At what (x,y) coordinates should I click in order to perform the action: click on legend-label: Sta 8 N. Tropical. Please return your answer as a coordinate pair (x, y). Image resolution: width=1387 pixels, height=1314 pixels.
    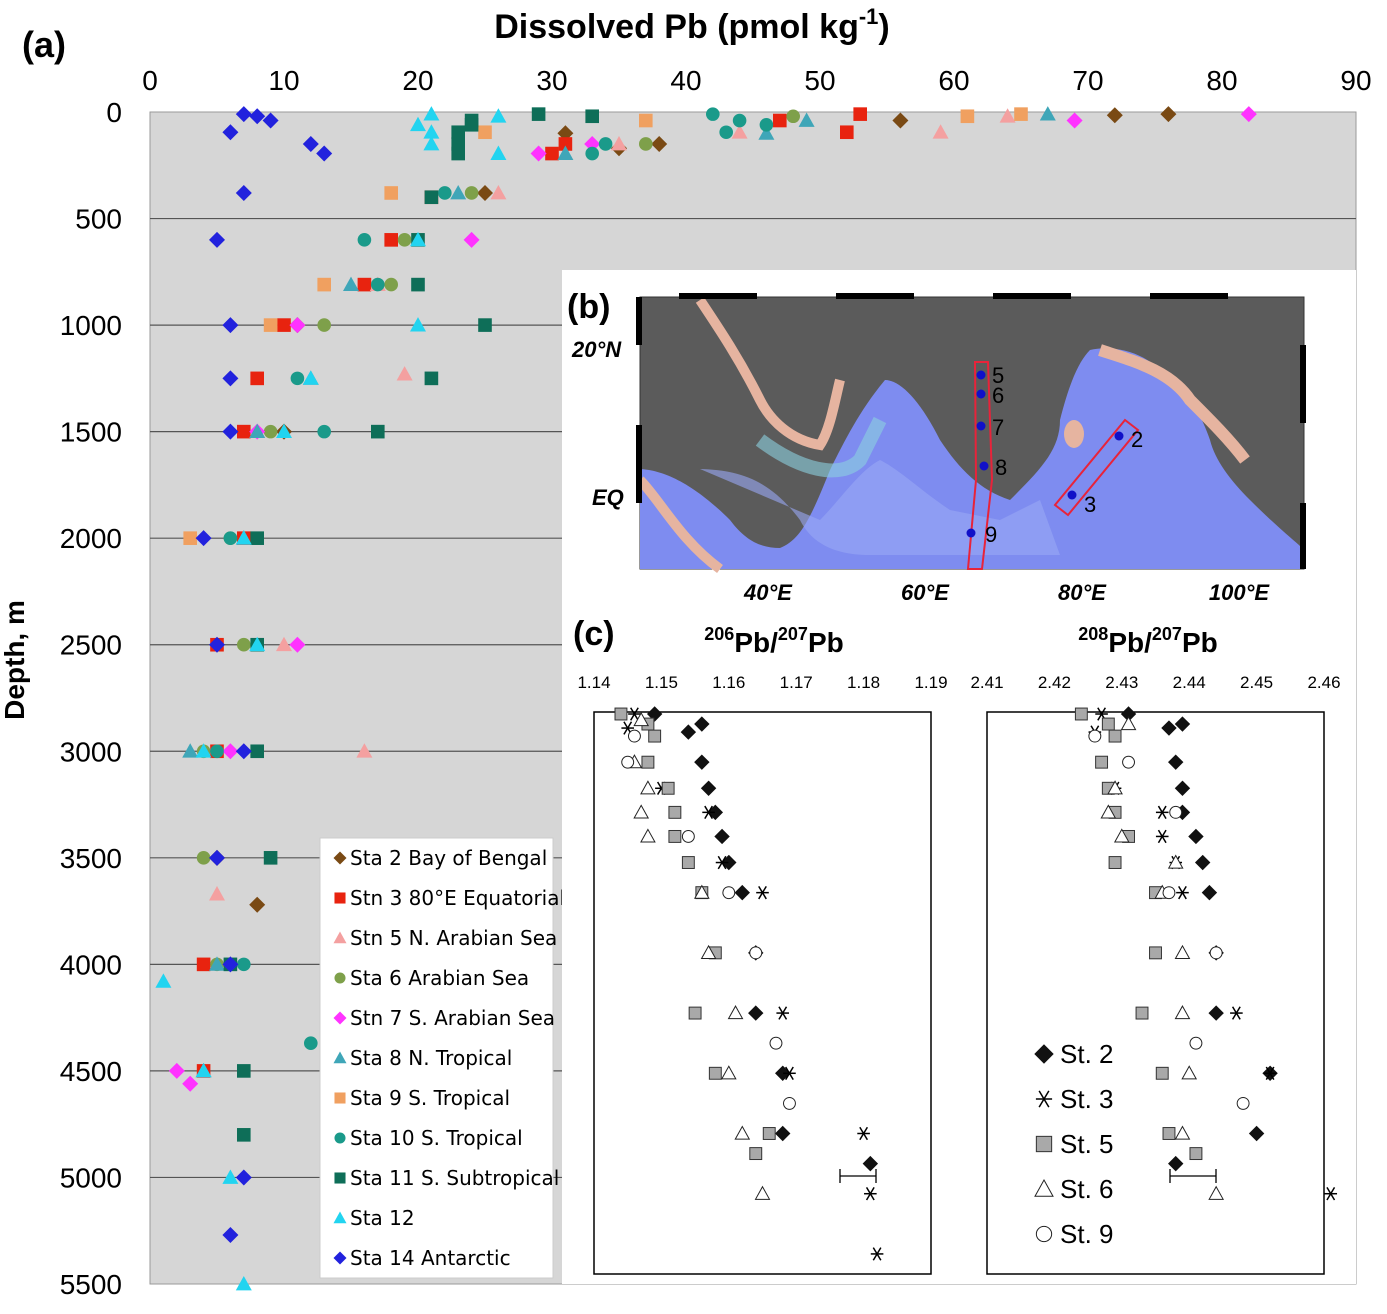
    Looking at the image, I should click on (431, 1058).